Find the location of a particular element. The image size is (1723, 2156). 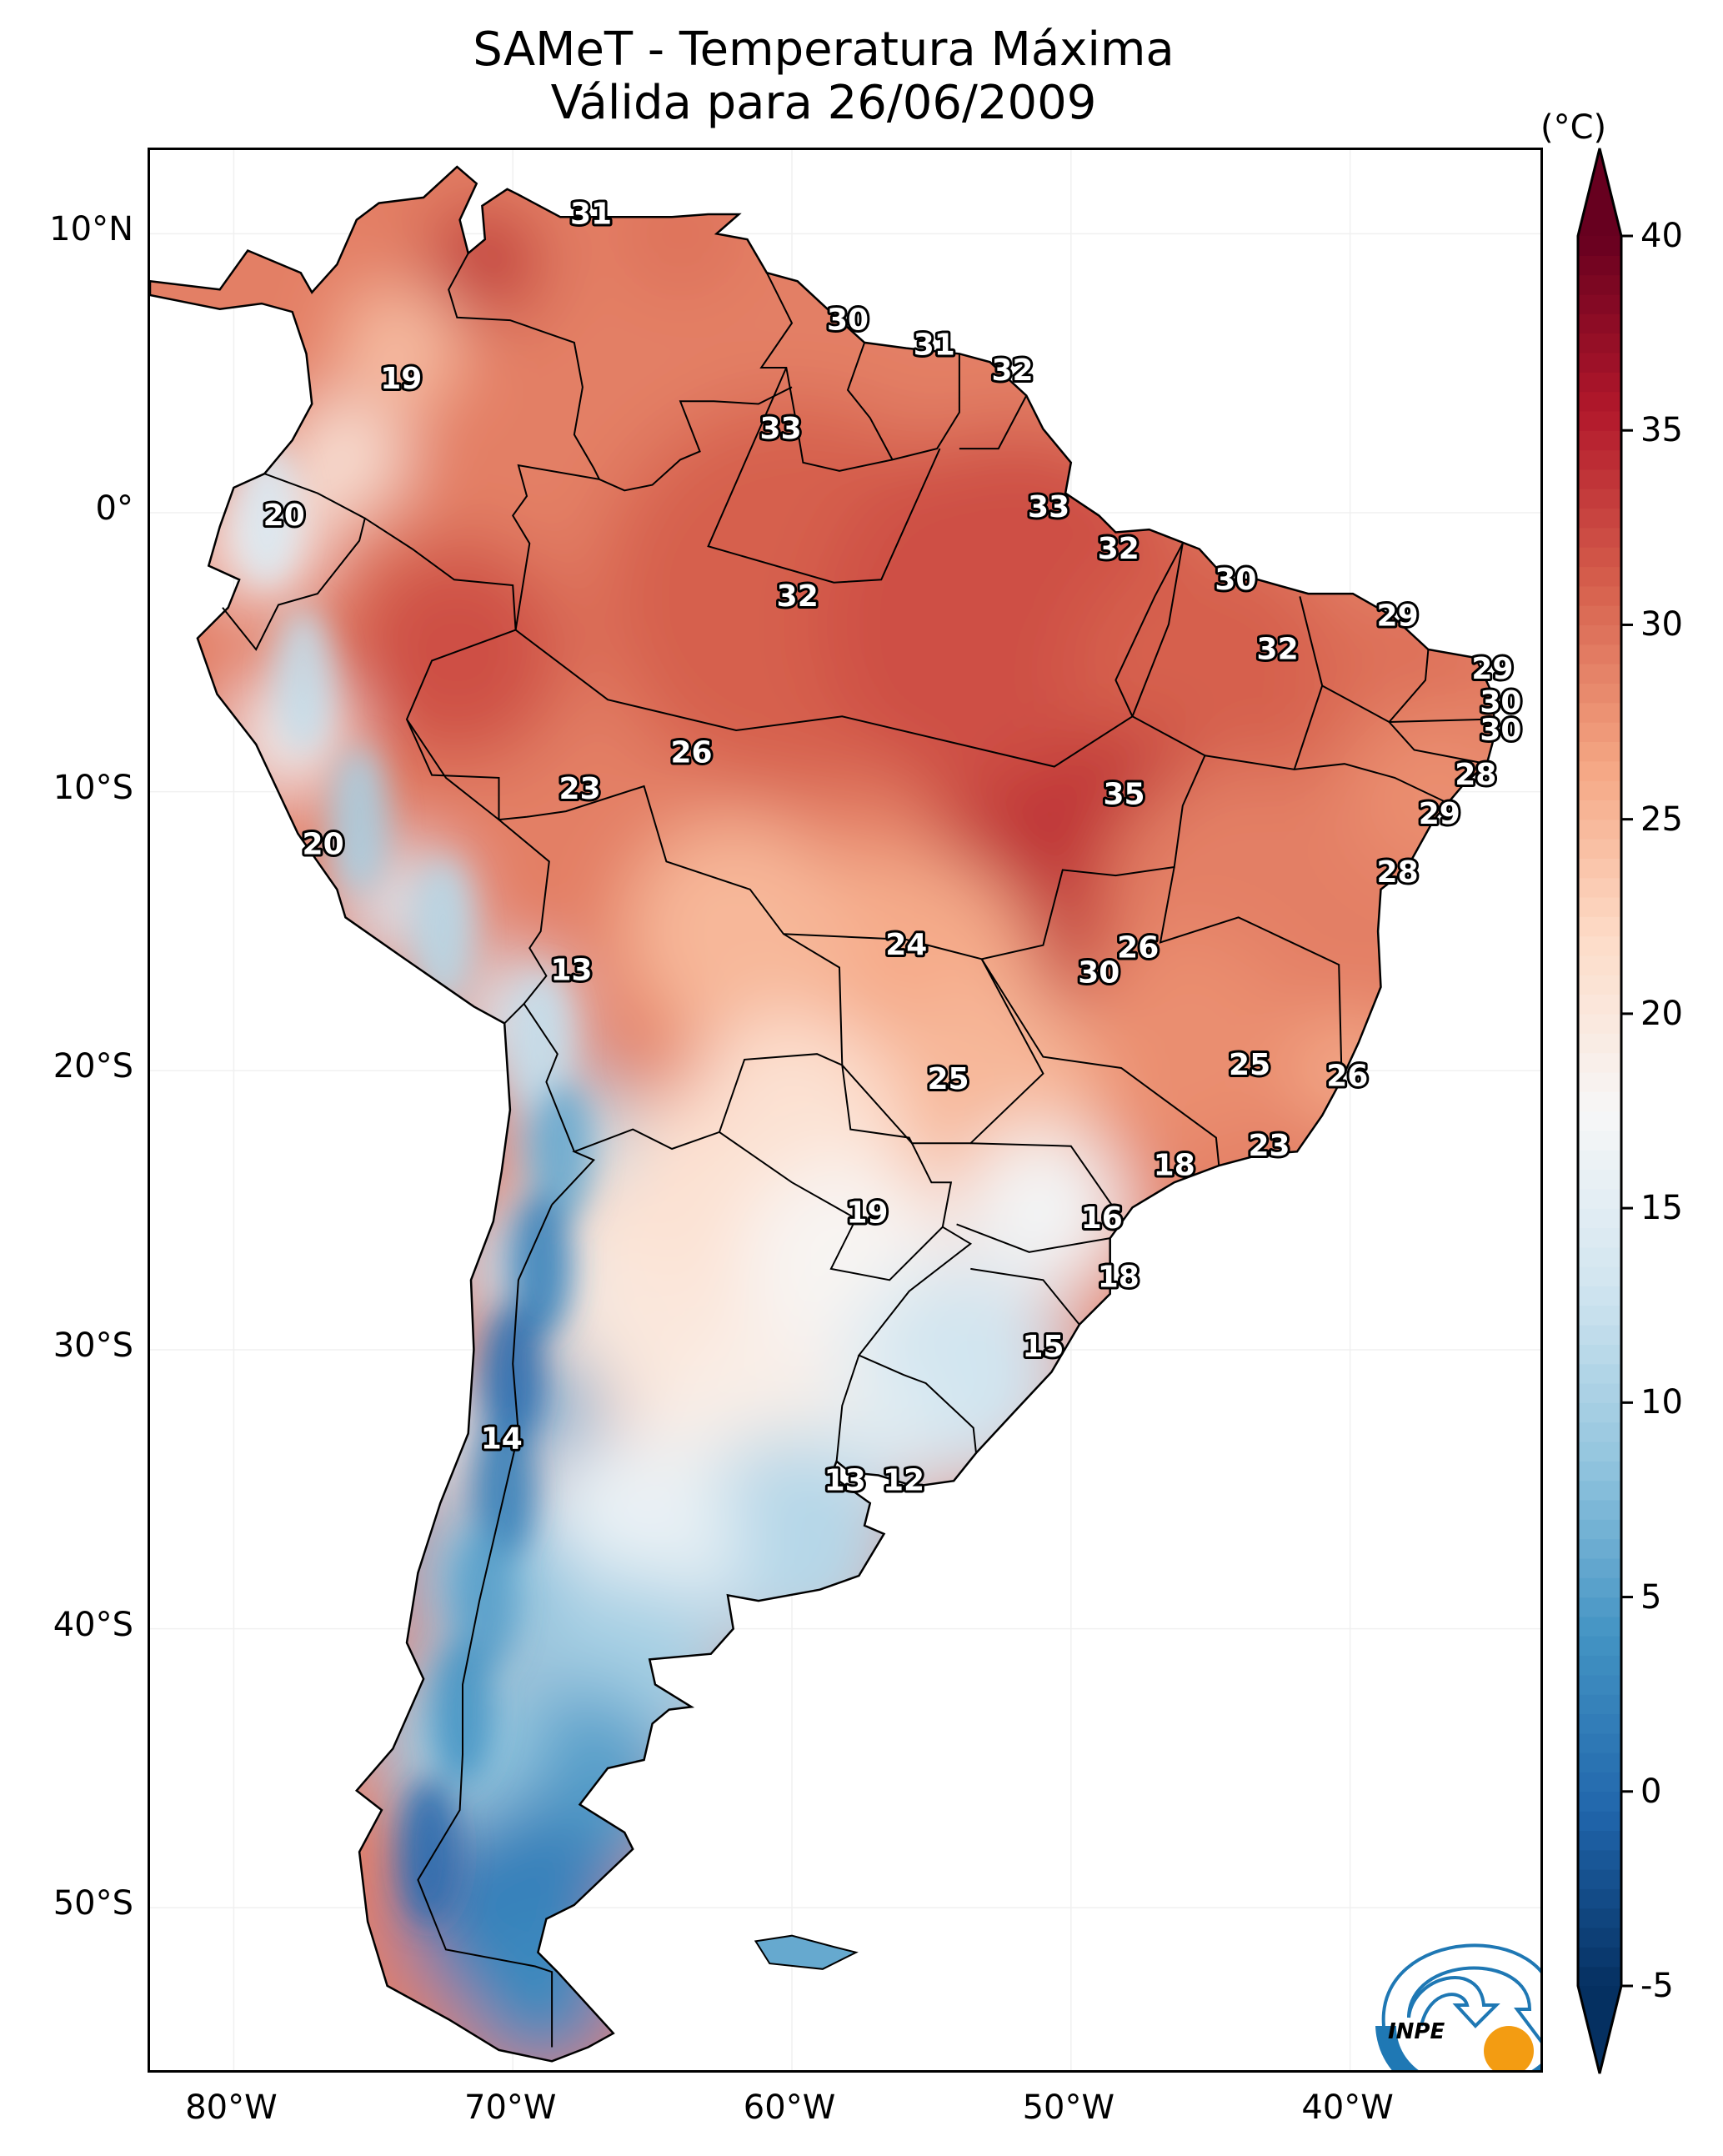

x-tick-label: 40°W is located at coordinates (1347, 2107).